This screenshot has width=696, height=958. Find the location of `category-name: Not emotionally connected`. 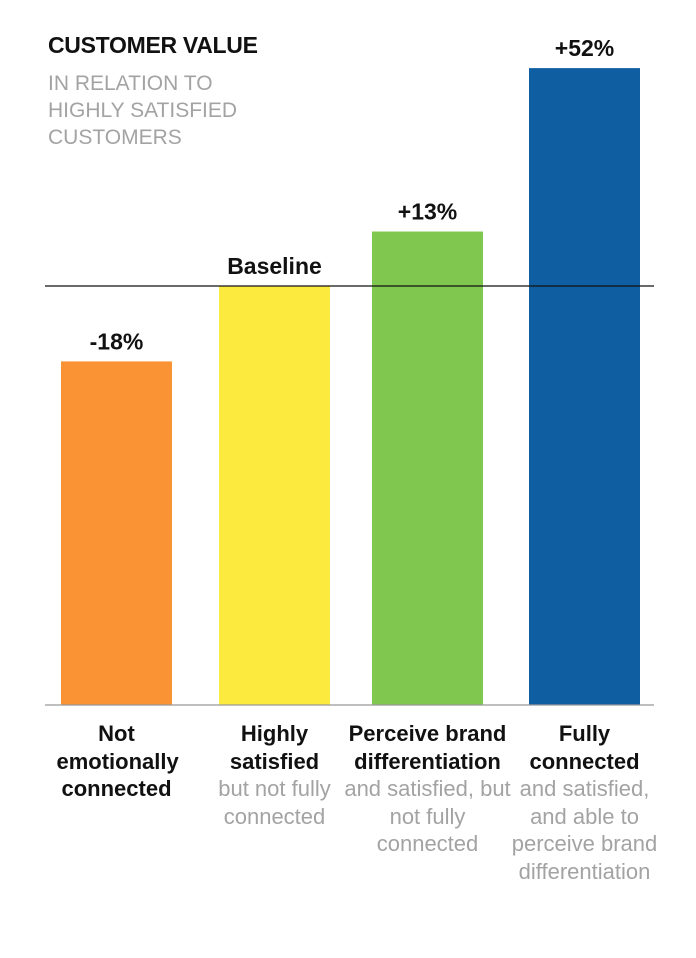

category-name: Not emotionally connected is located at coordinates (117, 761).